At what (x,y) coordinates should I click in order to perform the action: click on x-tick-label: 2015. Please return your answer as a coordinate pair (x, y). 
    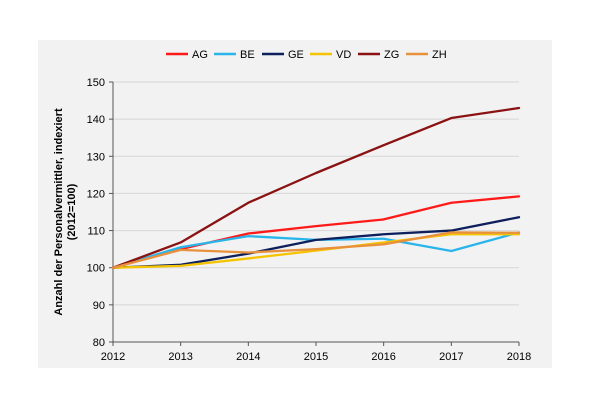
    Looking at the image, I should click on (316, 357).